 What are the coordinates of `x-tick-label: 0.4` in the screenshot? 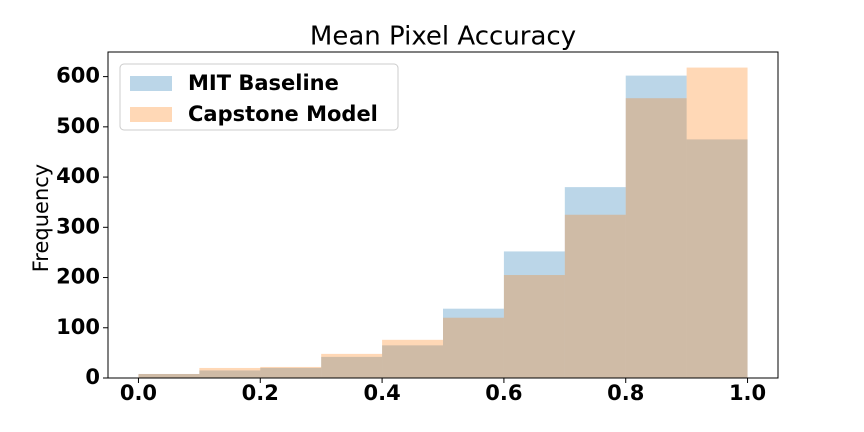 It's located at (381, 393).